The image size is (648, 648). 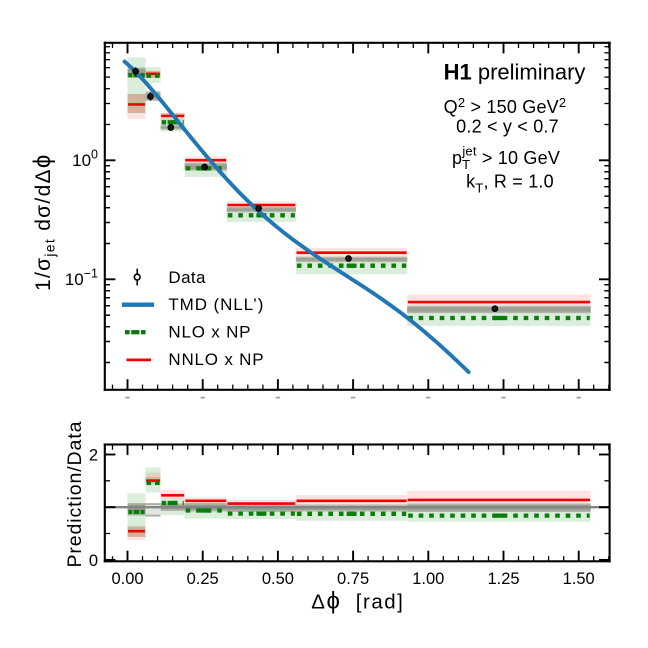 What do you see at coordinates (216, 359) in the screenshot?
I see `svg-text: NNLO x NP` at bounding box center [216, 359].